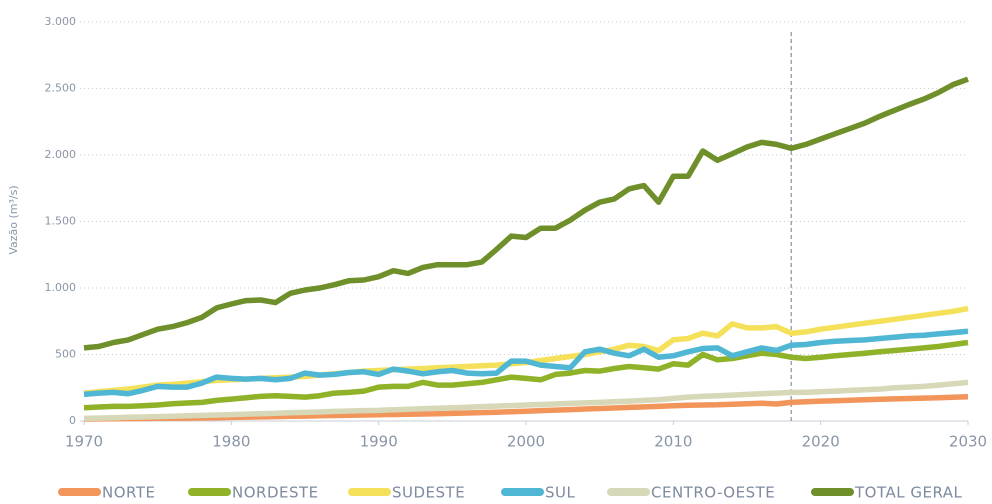 The height and width of the screenshot is (504, 992). I want to click on legend-label: SUL, so click(560, 493).